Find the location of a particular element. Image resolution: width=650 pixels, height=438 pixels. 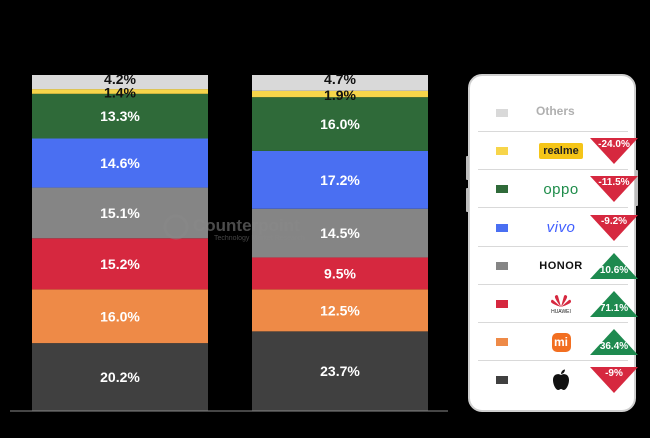

legend-swatch-realme is located at coordinates (502, 151).